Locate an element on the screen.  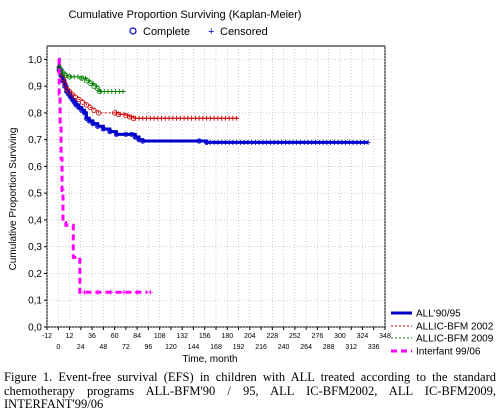
y-tick-label: 0,0 is located at coordinates (35, 328).